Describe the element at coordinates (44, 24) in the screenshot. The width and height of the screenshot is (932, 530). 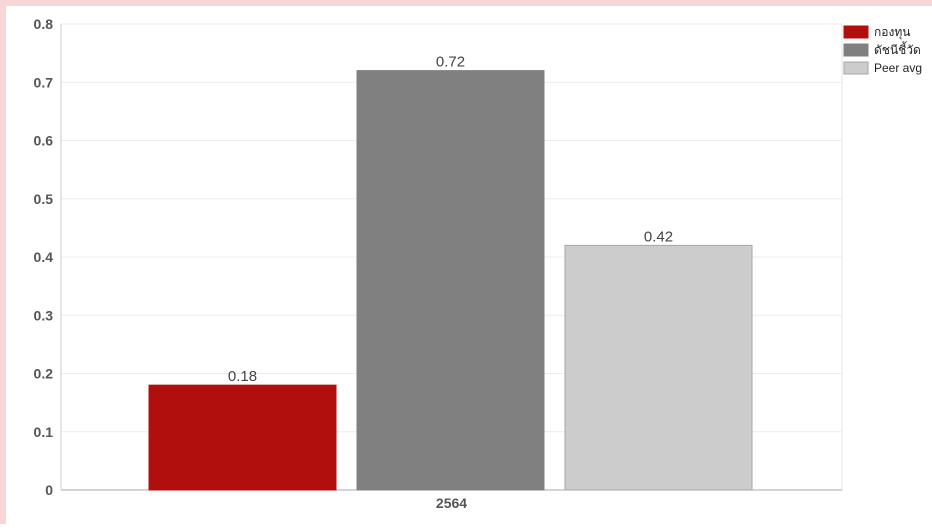
I see `y-tick-label: 0.8` at that location.